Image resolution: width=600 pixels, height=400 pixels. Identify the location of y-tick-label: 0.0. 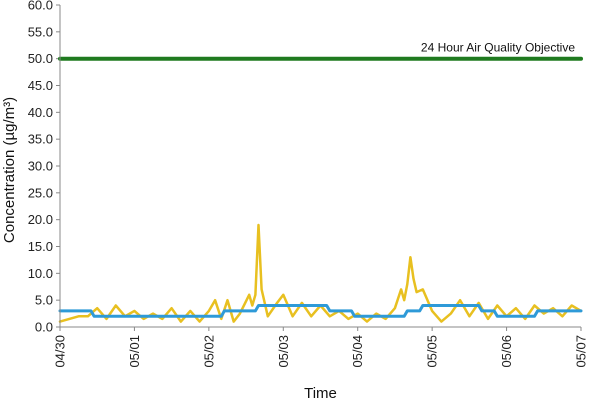
(44, 327).